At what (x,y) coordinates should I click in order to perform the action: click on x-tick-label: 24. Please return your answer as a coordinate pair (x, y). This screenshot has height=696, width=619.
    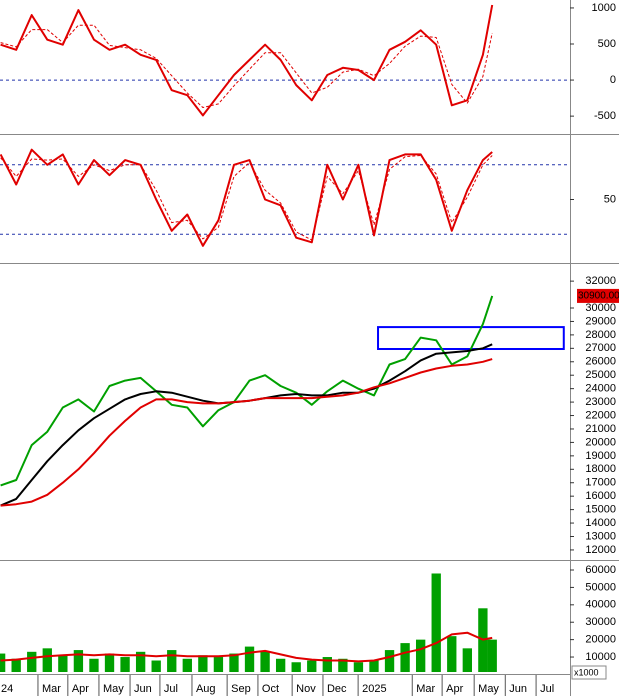
    Looking at the image, I should click on (7, 689).